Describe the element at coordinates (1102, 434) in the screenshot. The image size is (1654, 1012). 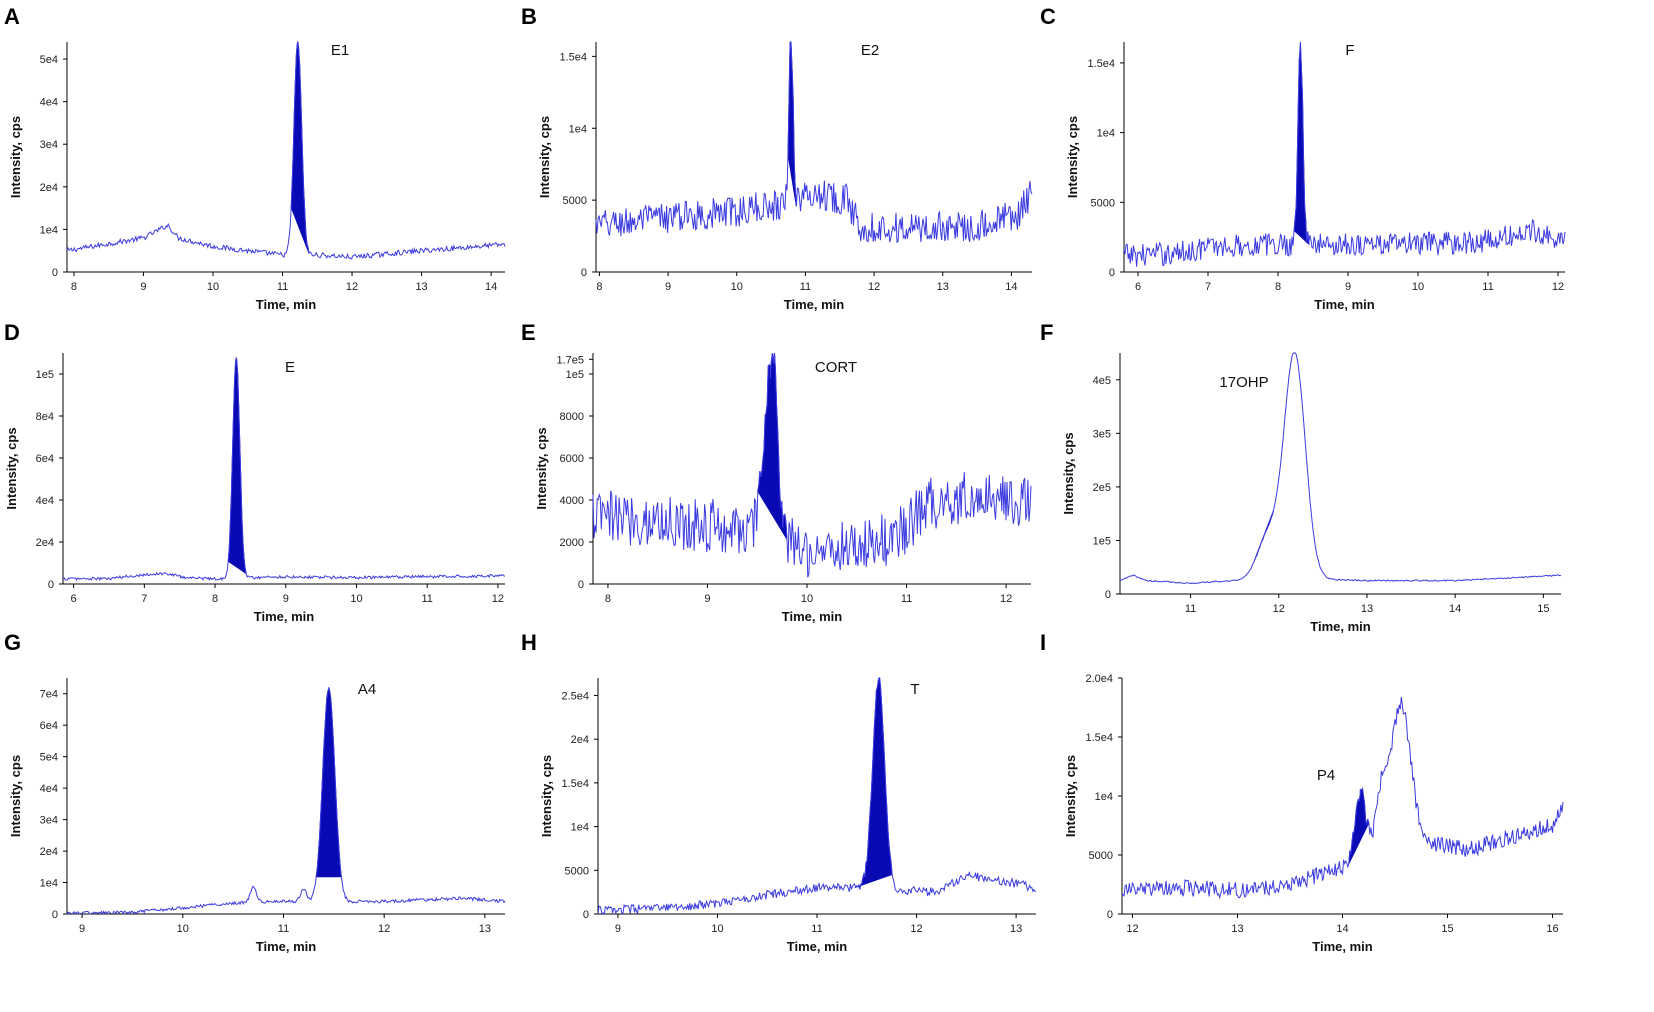
I see `y-tick-label: 3e5` at that location.